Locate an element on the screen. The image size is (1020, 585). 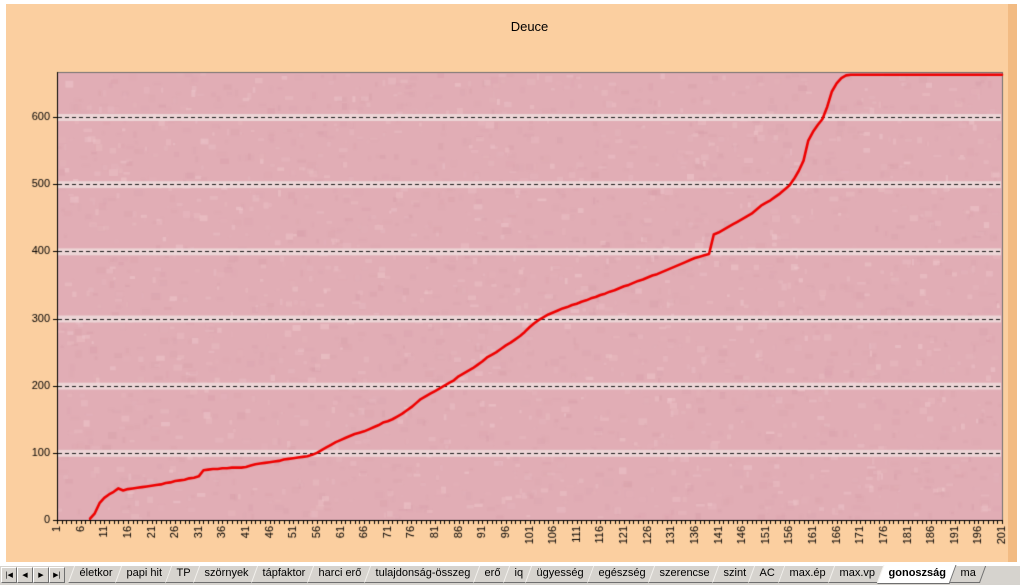
sheet-tab-label: max.ép is located at coordinates (807, 573).